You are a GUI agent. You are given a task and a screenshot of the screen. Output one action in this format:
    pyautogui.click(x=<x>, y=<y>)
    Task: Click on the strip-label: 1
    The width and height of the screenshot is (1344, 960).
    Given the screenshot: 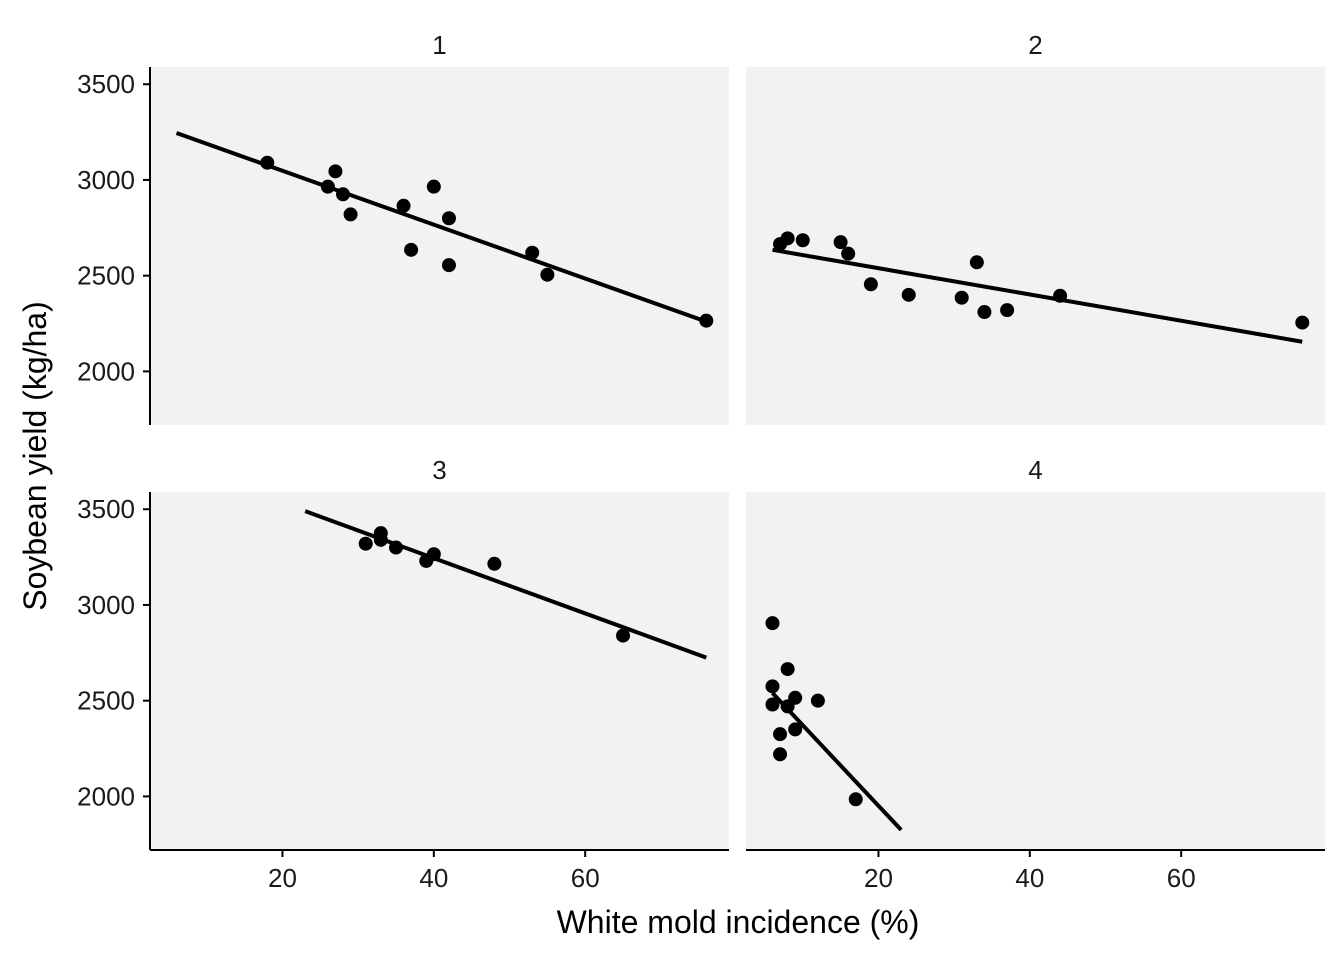 What is the action you would take?
    pyautogui.click(x=439, y=45)
    